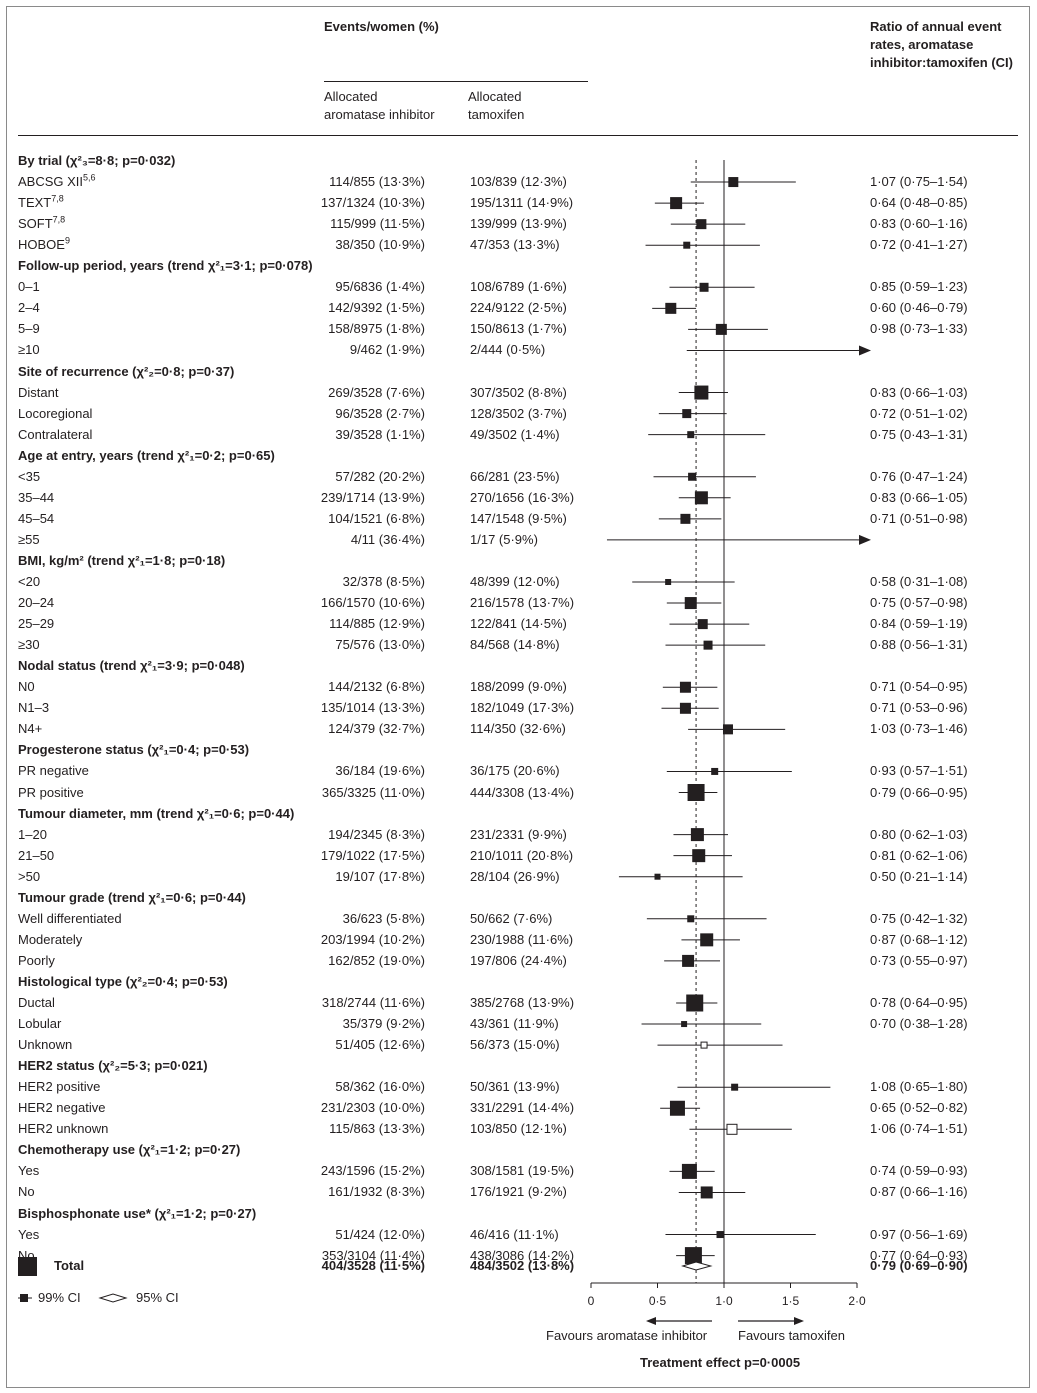  What do you see at coordinates (919, 1129) in the screenshot?
I see `ratio-ci: 1·06 (0·74–1·51)` at bounding box center [919, 1129].